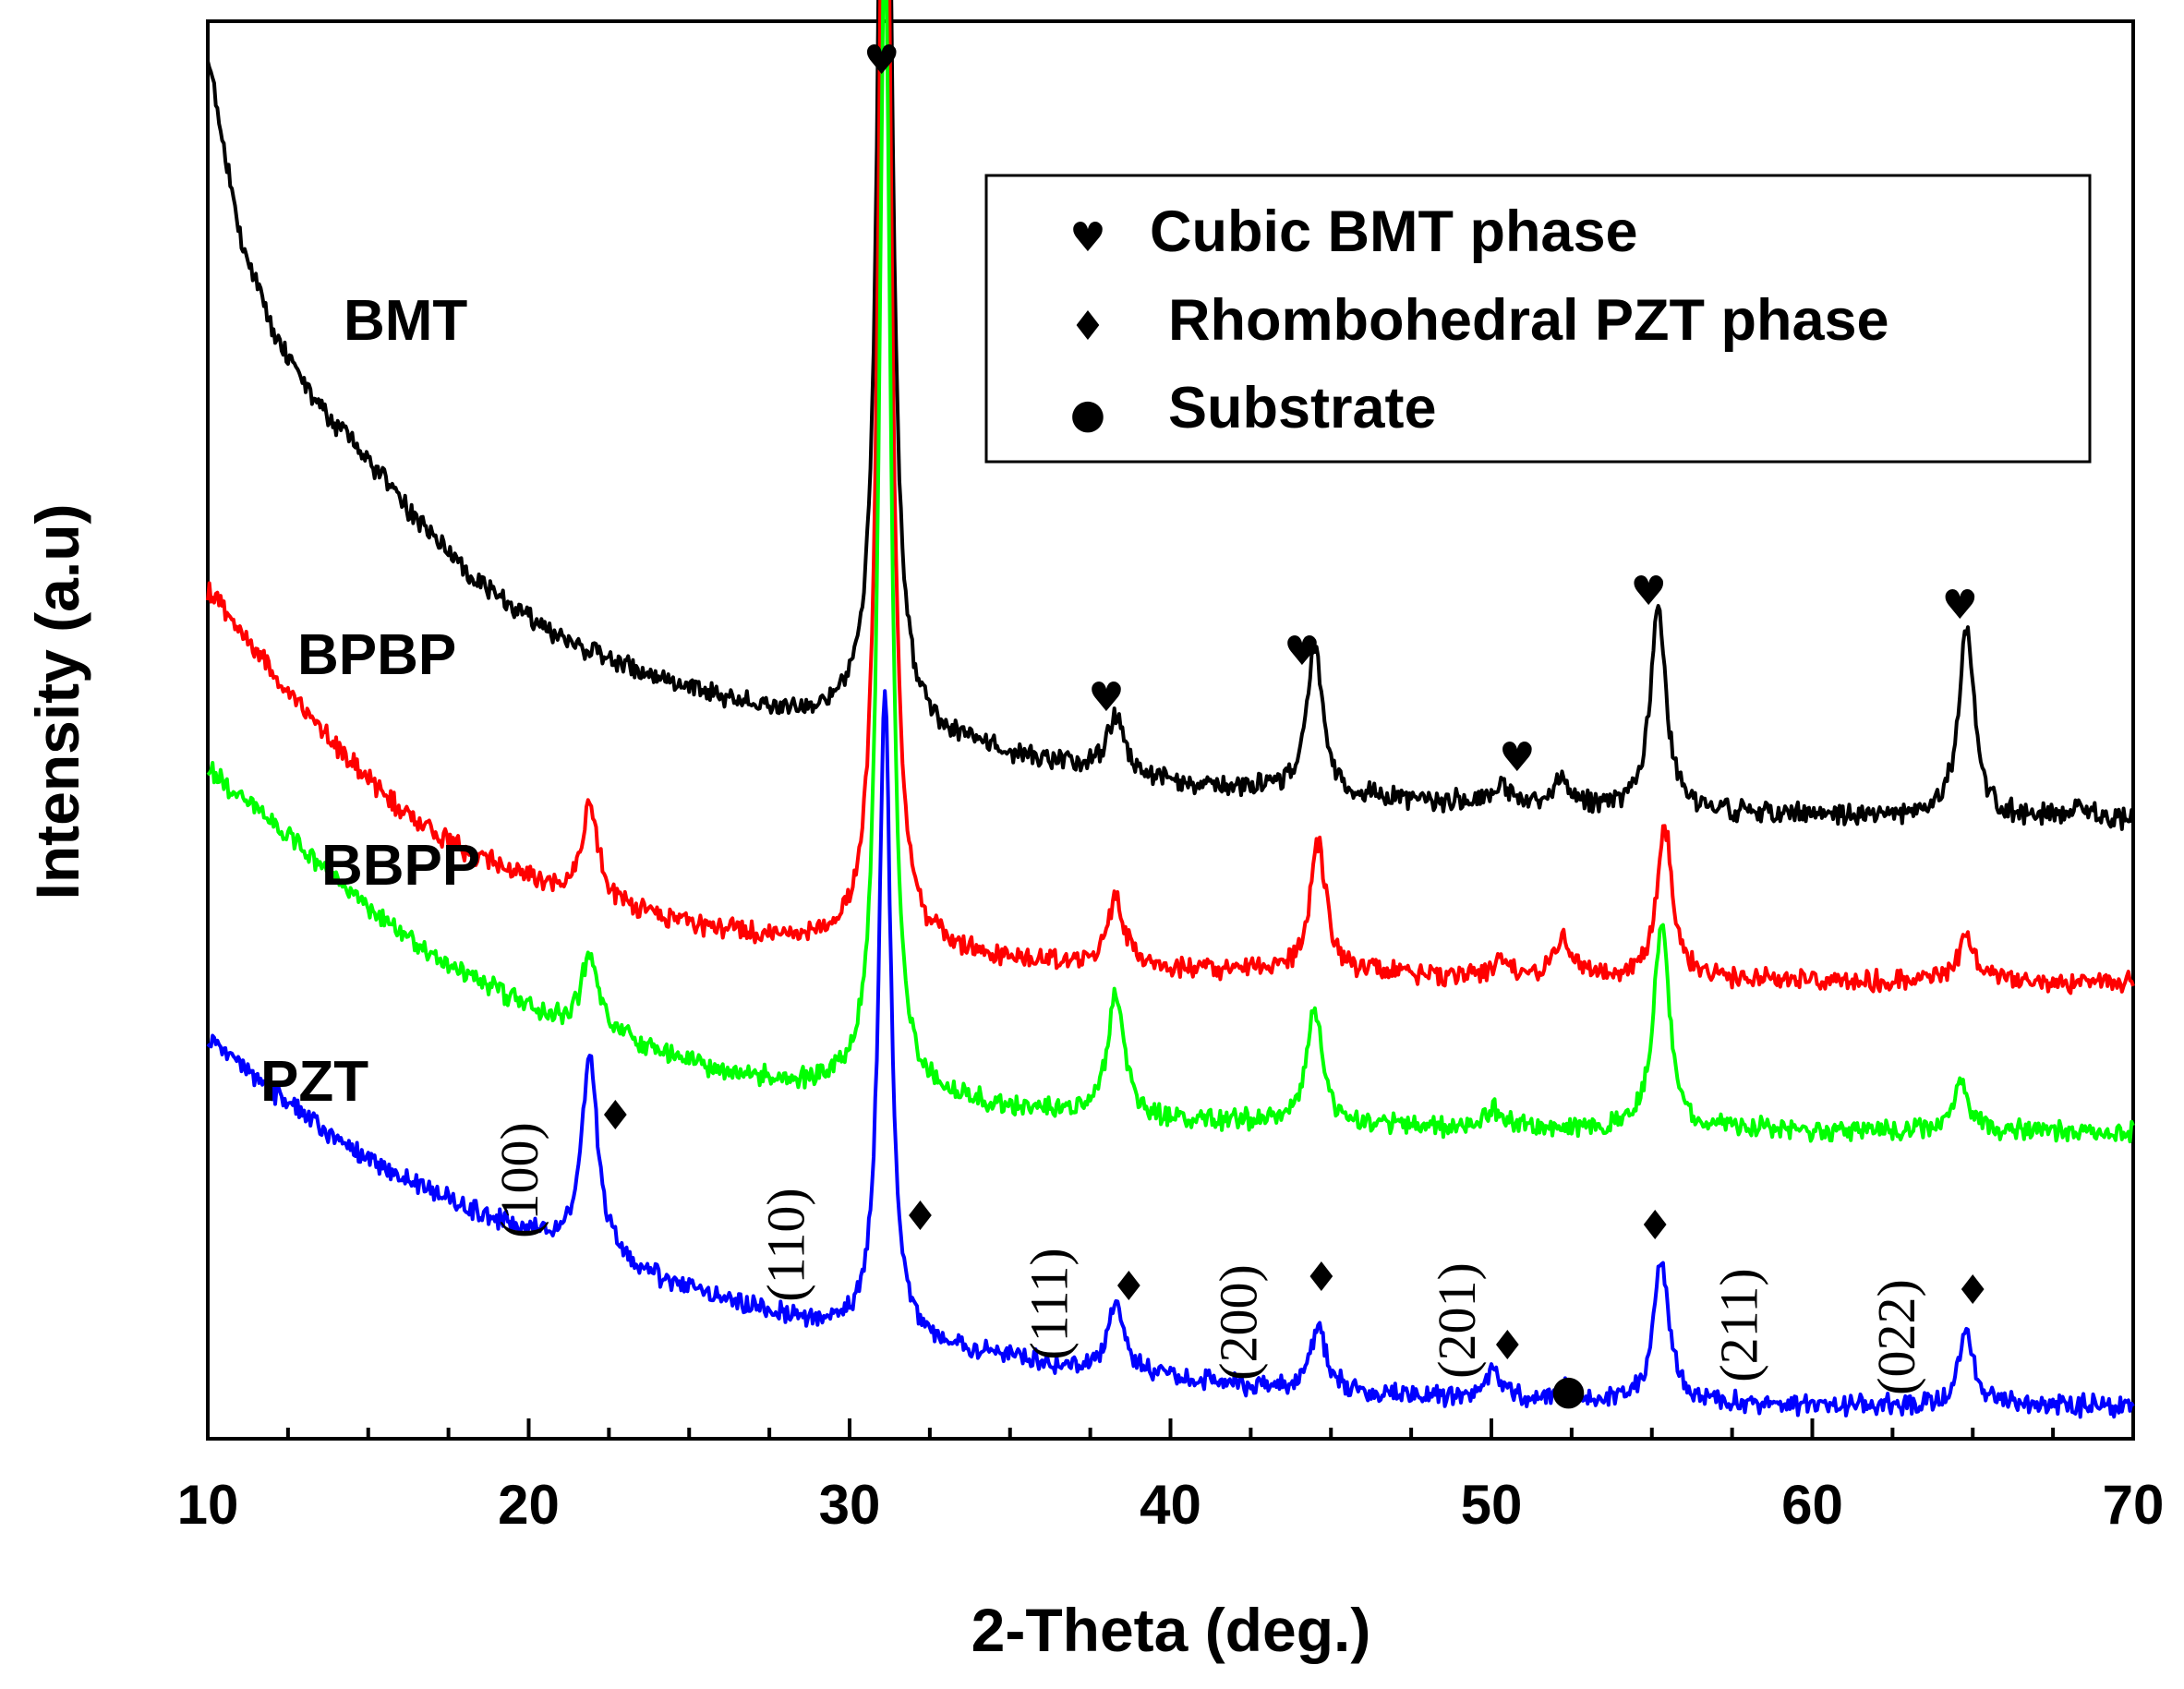 The image size is (2184, 1689). What do you see at coordinates (376, 655) in the screenshot?
I see `series-label-bpbp: BPBP` at bounding box center [376, 655].